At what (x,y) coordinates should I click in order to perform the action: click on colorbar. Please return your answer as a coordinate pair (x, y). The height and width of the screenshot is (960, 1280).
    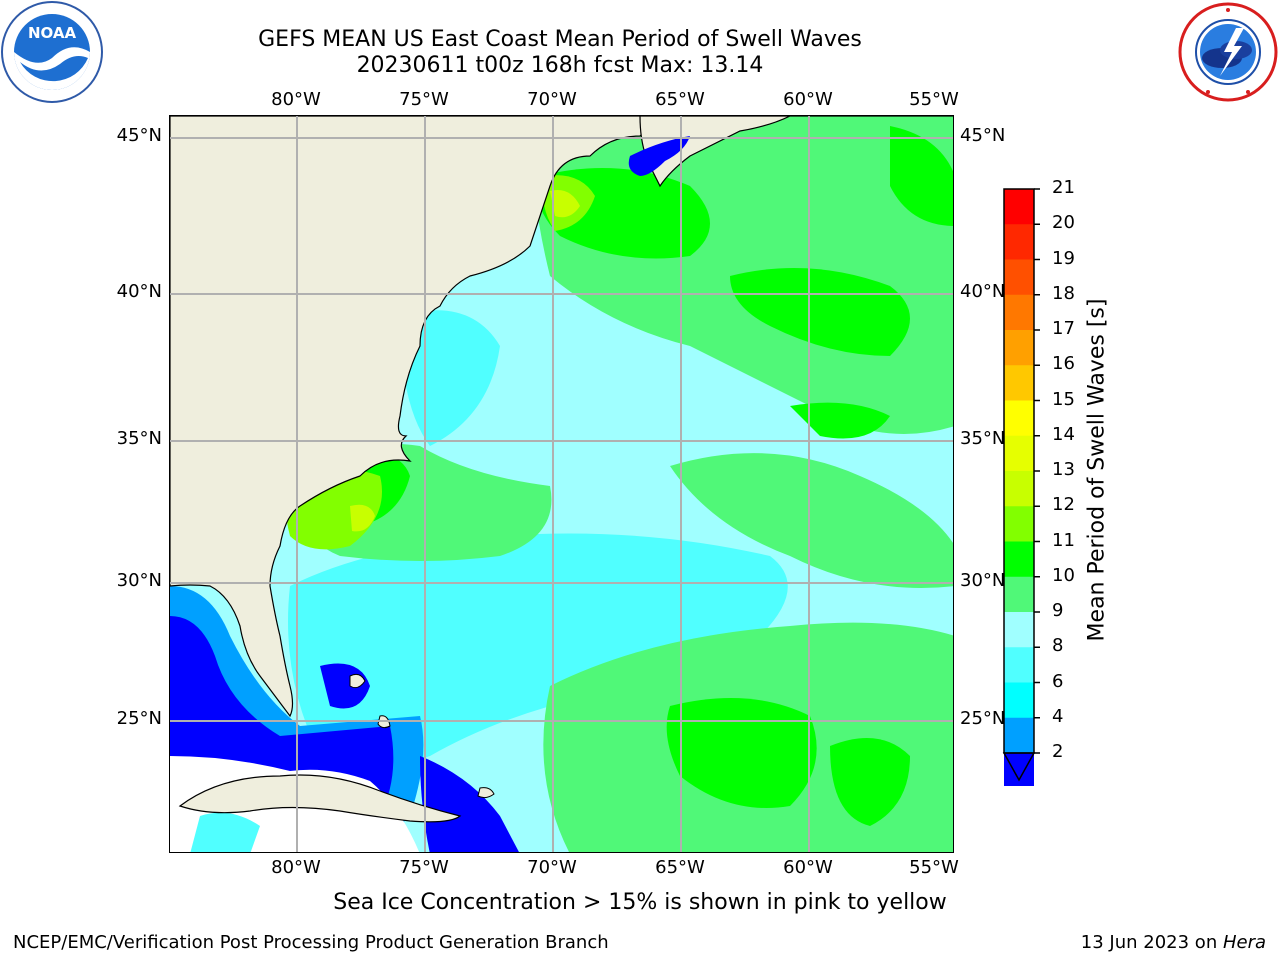
    Looking at the image, I should click on (1021, 487).